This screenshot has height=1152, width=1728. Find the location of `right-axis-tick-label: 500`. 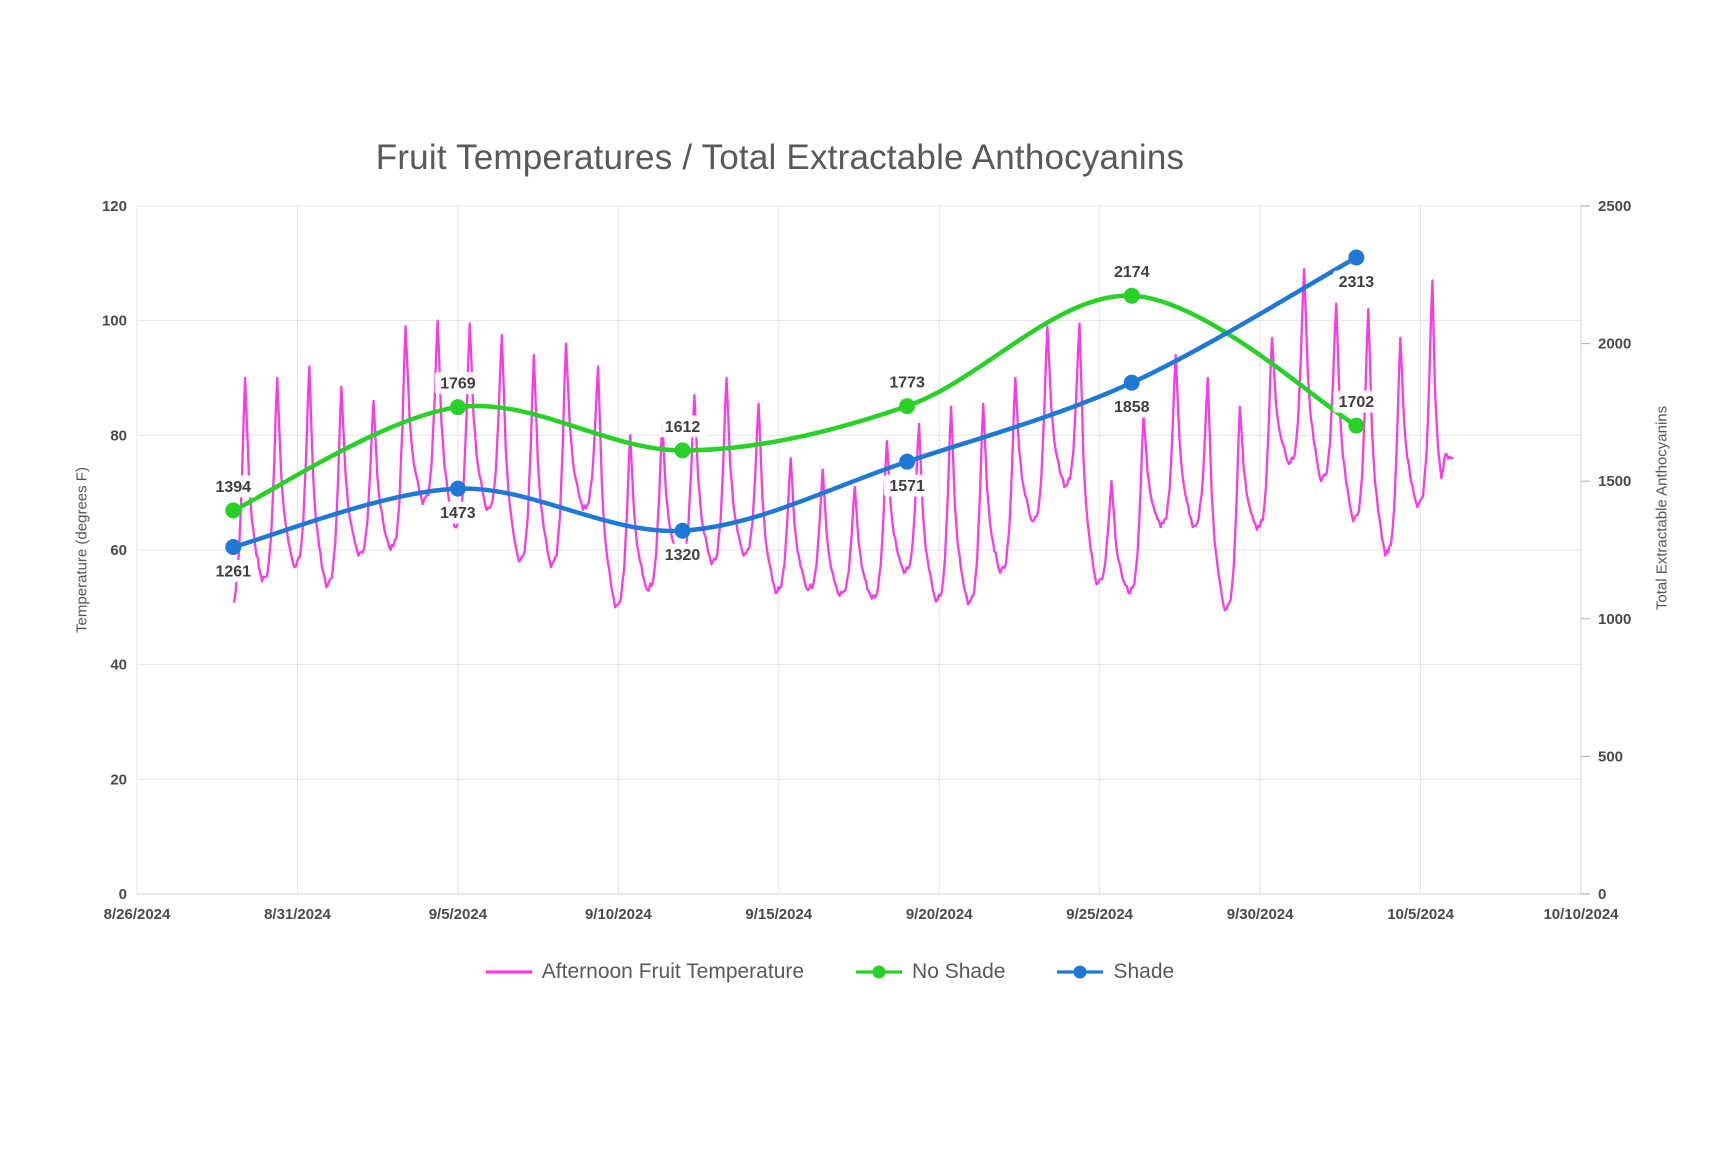

right-axis-tick-label: 500 is located at coordinates (1610, 756).